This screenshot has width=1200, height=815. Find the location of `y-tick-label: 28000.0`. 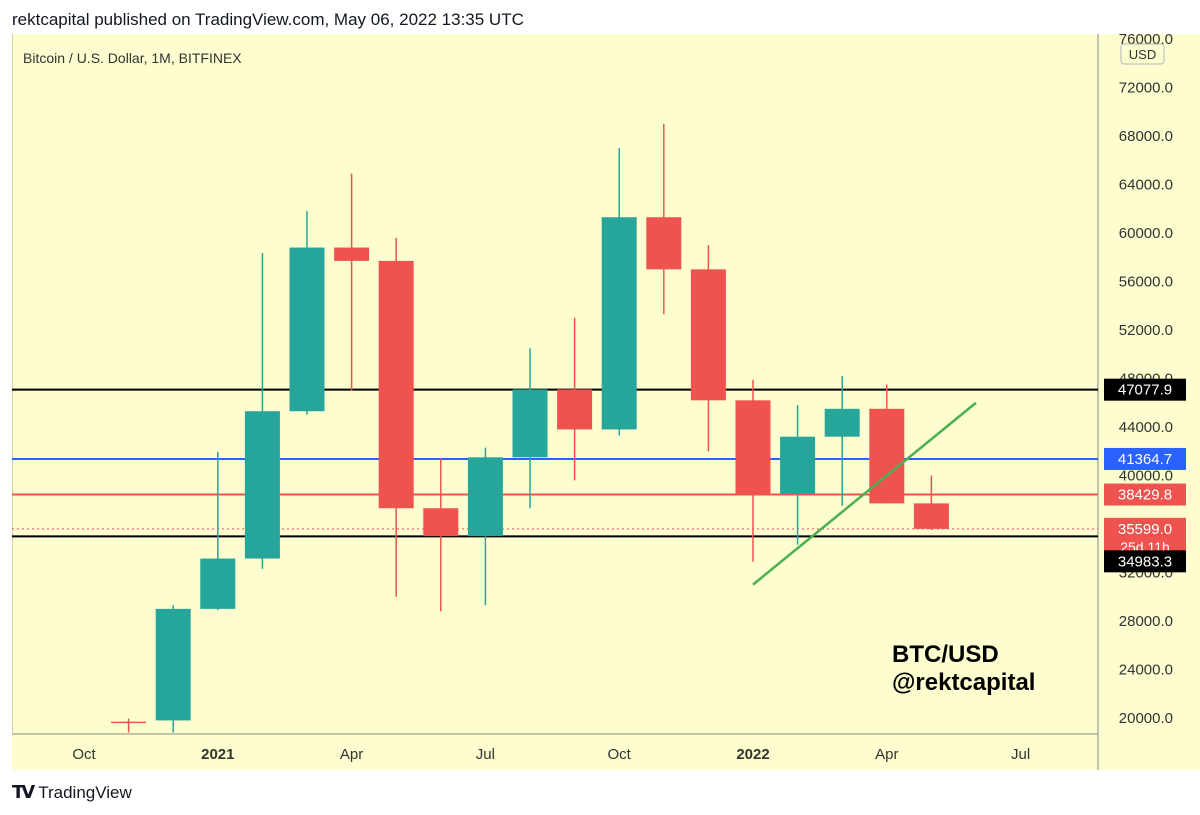

y-tick-label: 28000.0 is located at coordinates (1146, 621).